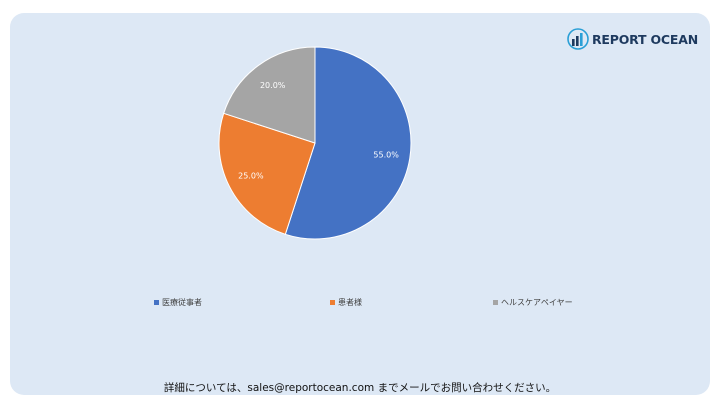 The image size is (720, 405). What do you see at coordinates (182, 302) in the screenshot?
I see `legend-label: 医療従事者` at bounding box center [182, 302].